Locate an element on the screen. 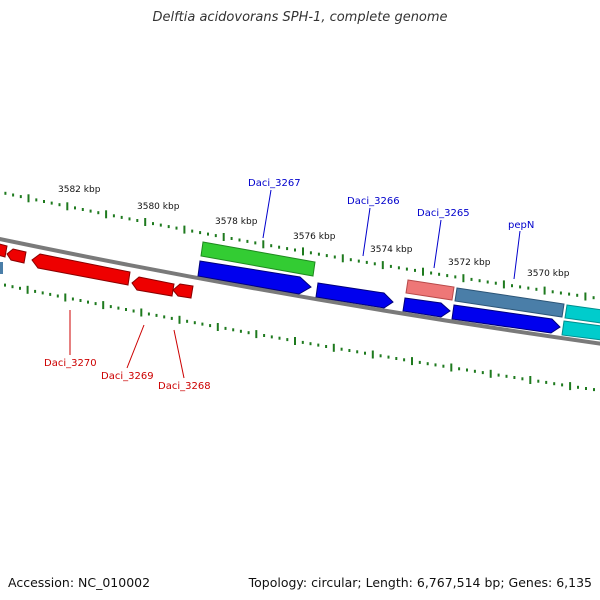 Image resolution: width=600 pixels, height=600 pixels. reverse-gene-labels: Daci_3270 Daci_3269 Daci_3268 is located at coordinates (127, 351).